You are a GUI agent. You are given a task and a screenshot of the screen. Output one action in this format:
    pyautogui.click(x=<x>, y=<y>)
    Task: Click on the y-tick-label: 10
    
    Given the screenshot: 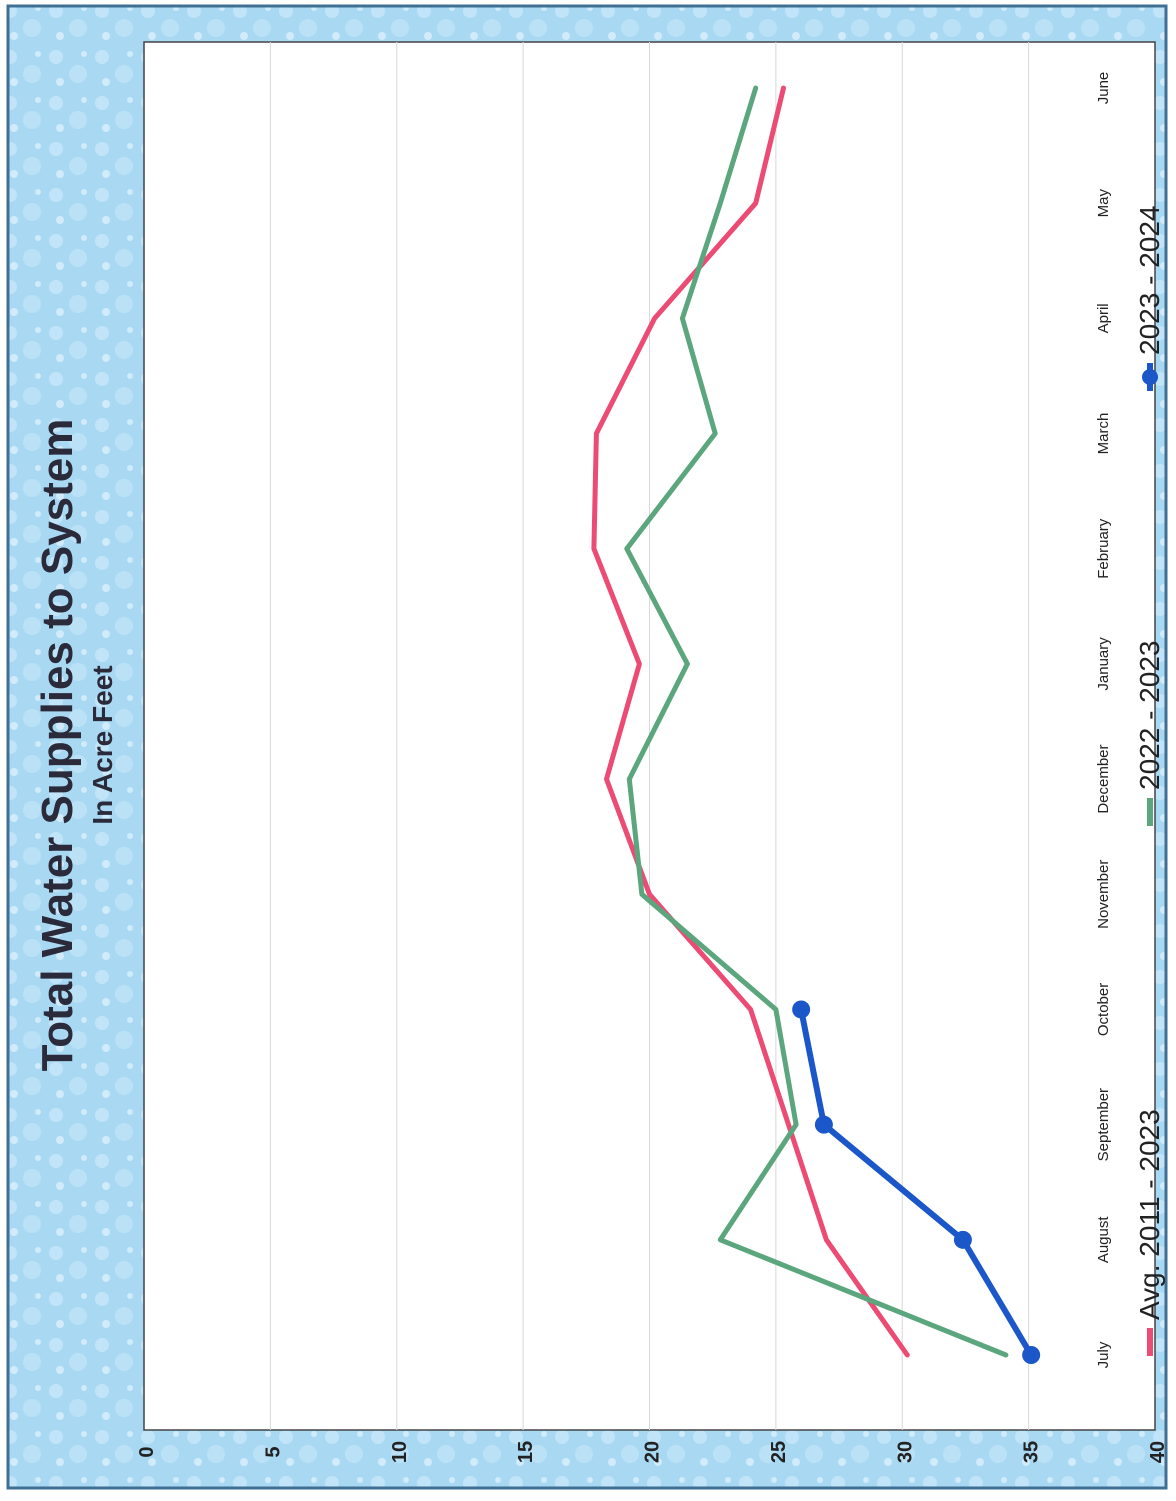 What is the action you would take?
    pyautogui.click(x=400, y=1452)
    